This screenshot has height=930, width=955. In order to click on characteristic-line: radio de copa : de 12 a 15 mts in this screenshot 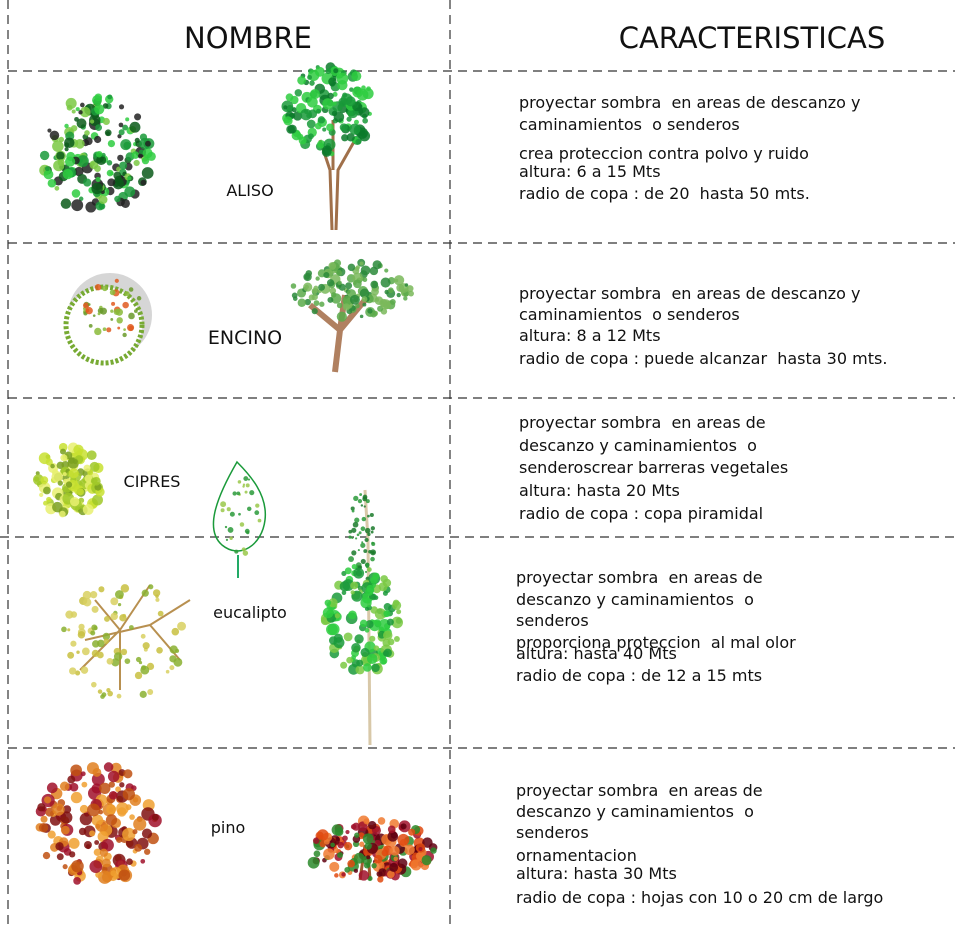, I will do `click(639, 675)`.